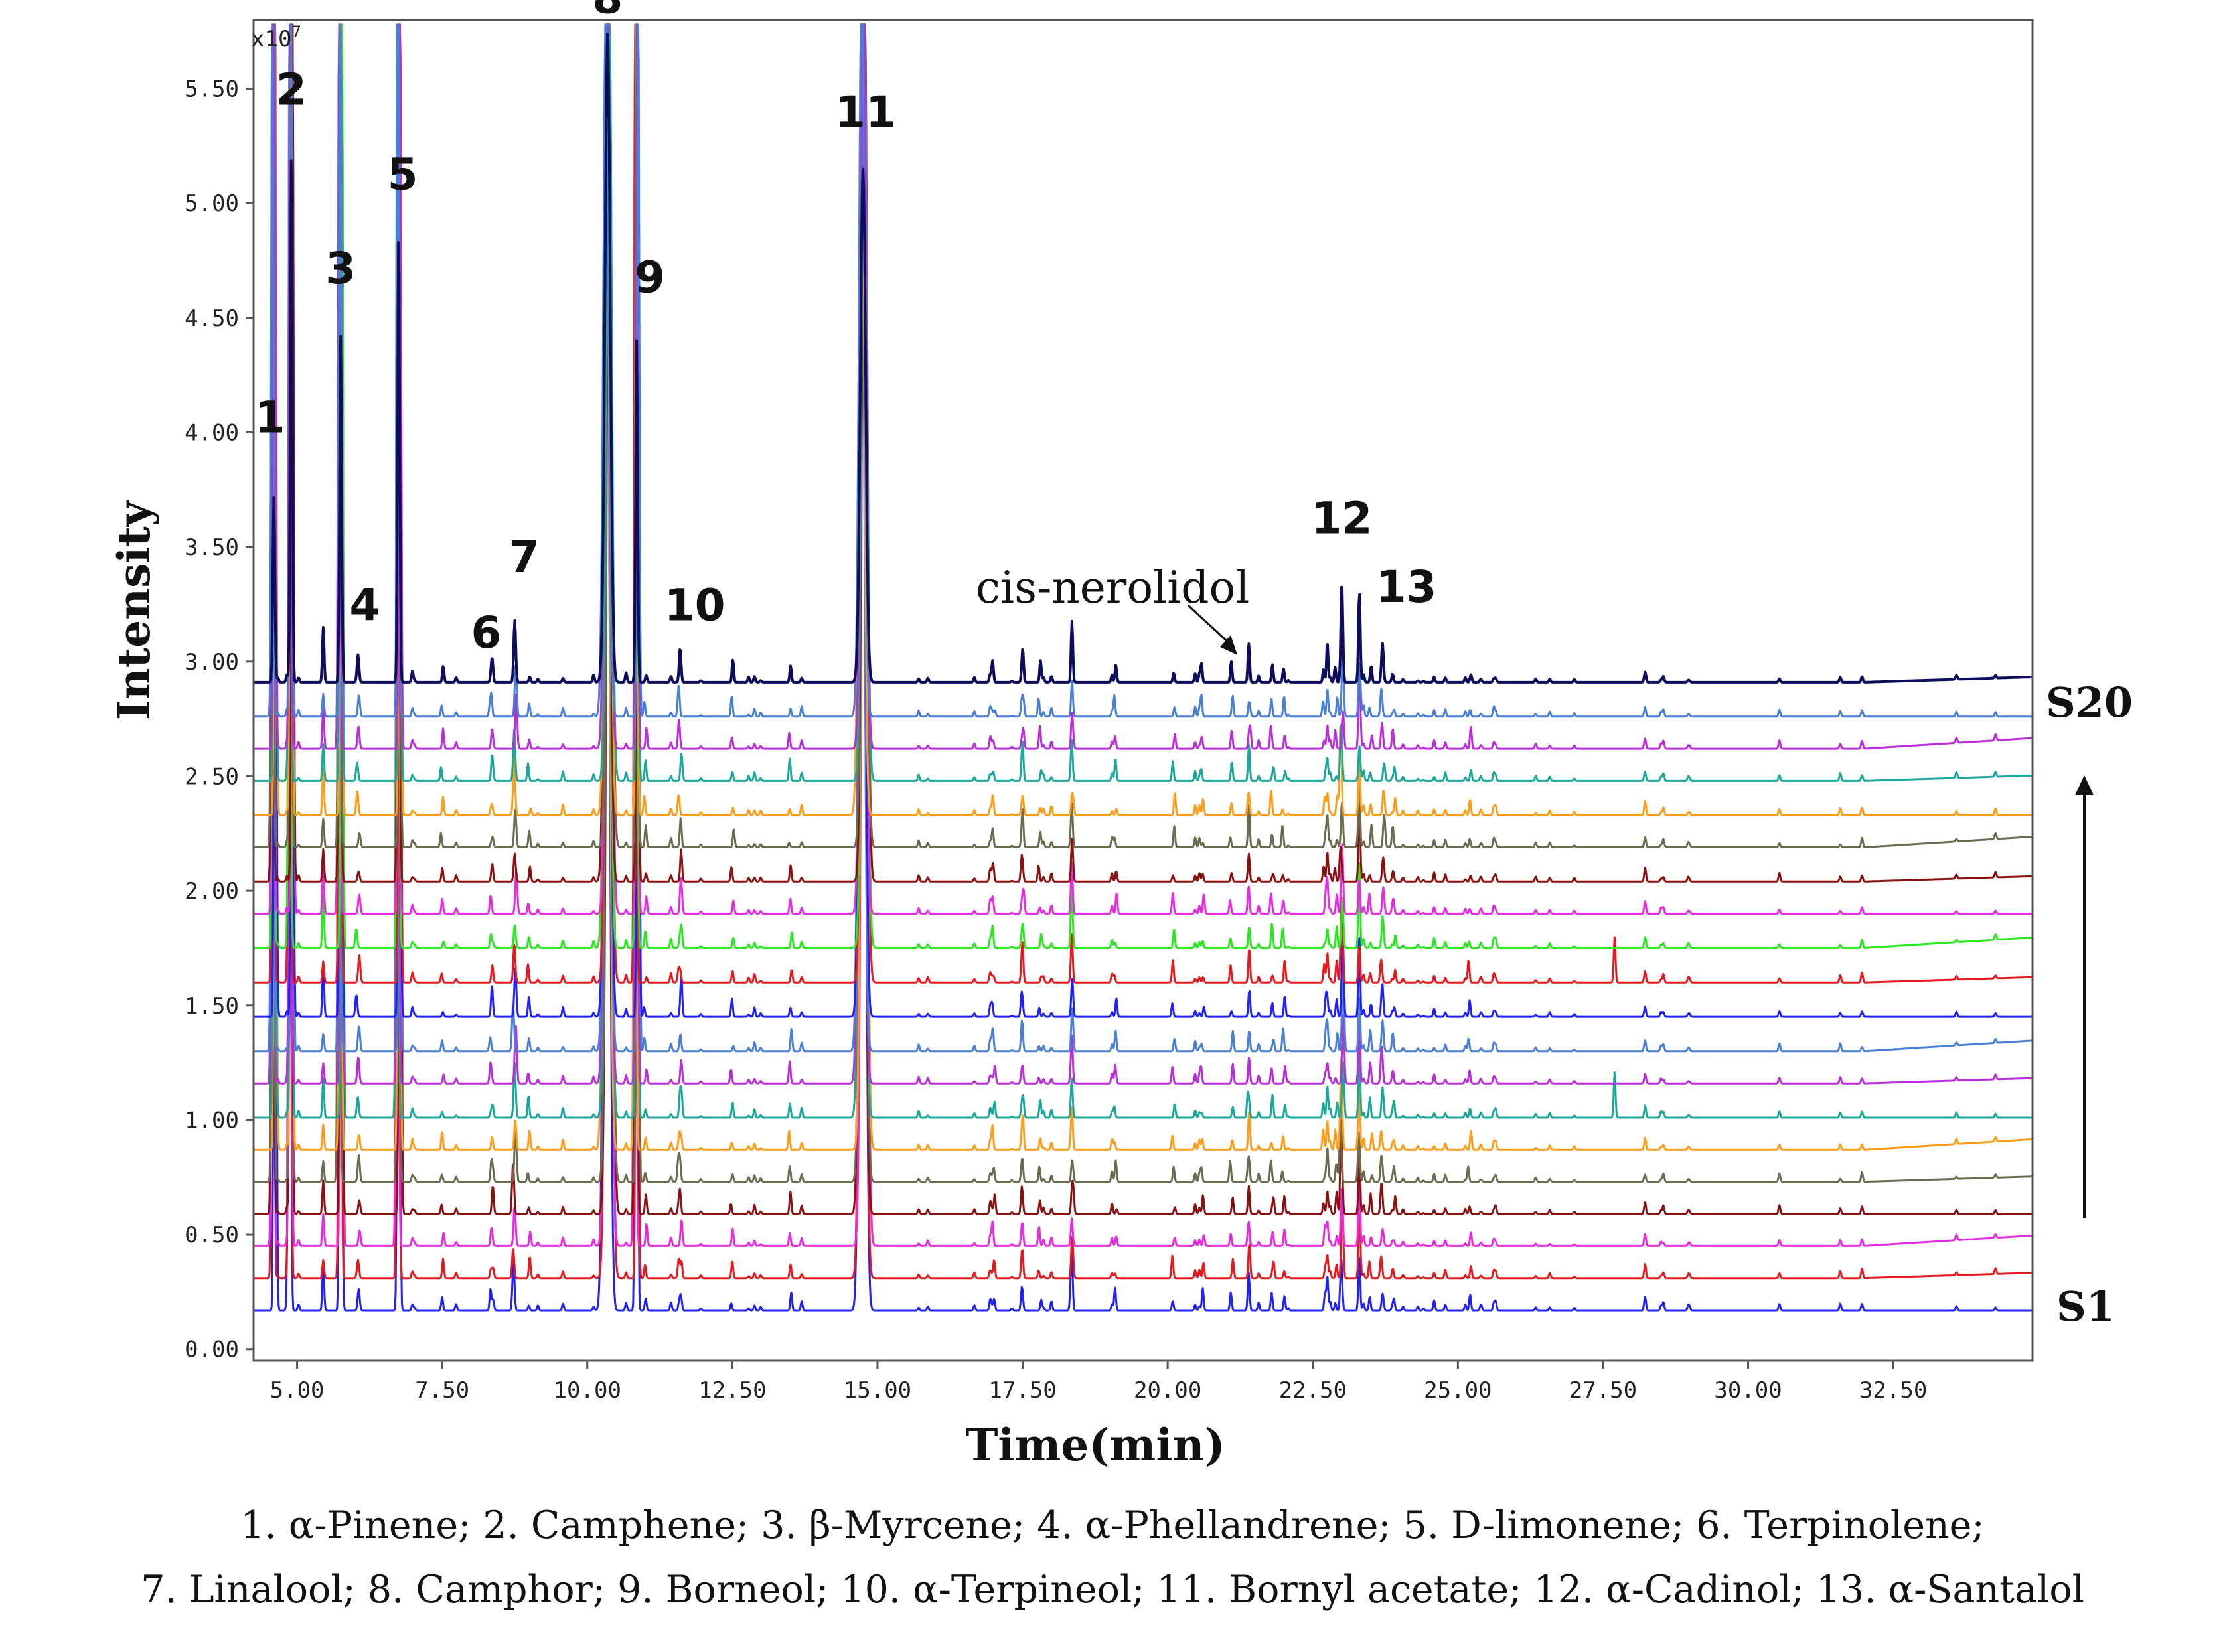 The image size is (2225, 1652). Describe the element at coordinates (1022, 1390) in the screenshot. I see `x-tick-label: 17.50` at that location.